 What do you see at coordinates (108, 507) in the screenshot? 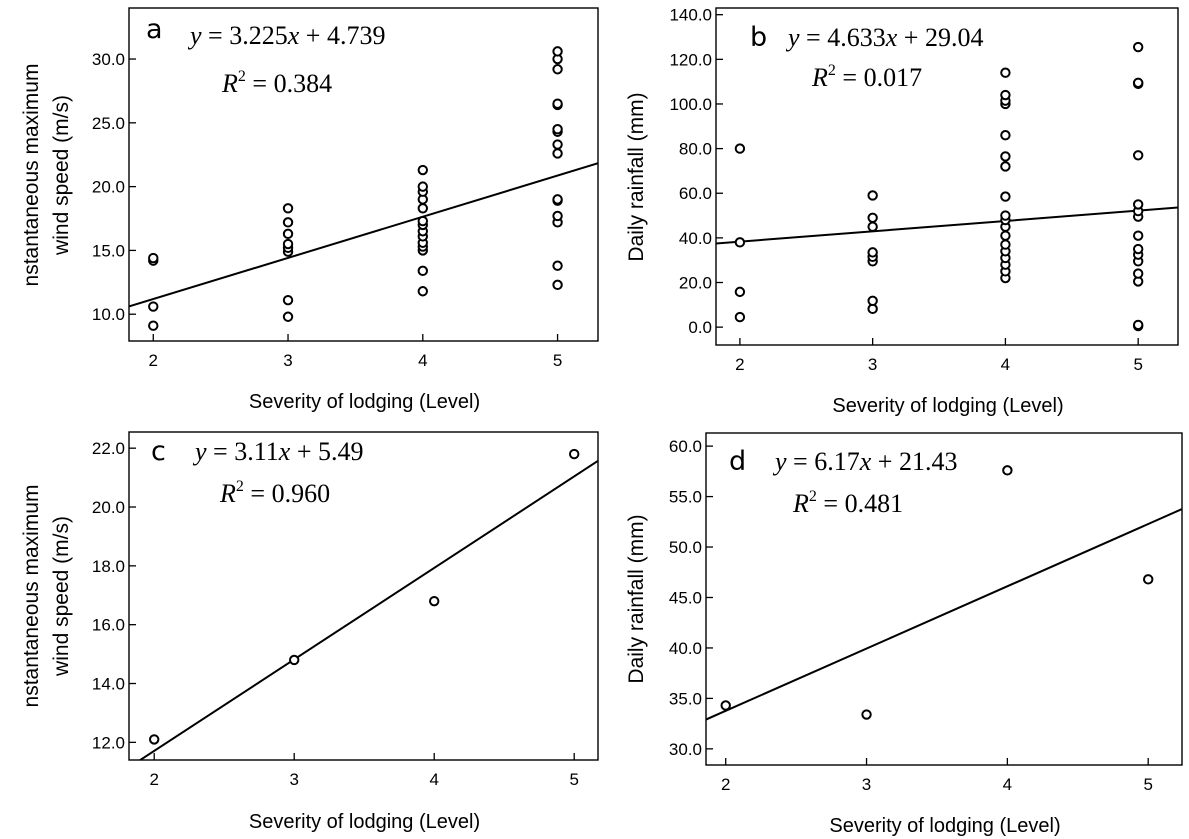
I see `y-tick-label: 20.0` at bounding box center [108, 507].